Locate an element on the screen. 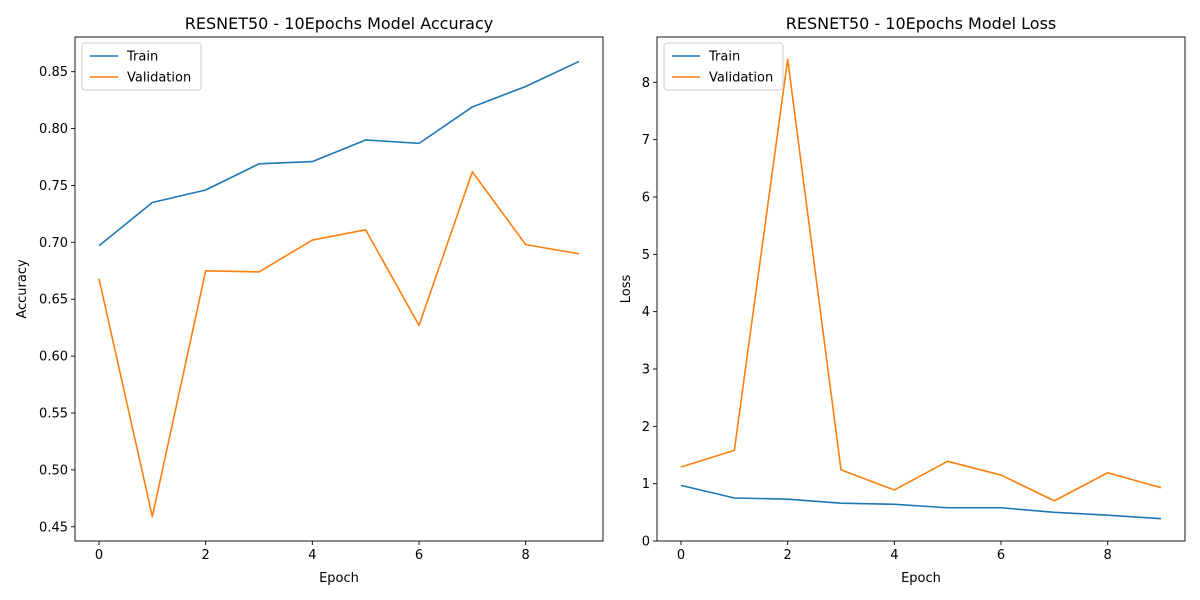 Image resolution: width=1200 pixels, height=600 pixels. loss-x-tick-label: 6 is located at coordinates (1001, 555).